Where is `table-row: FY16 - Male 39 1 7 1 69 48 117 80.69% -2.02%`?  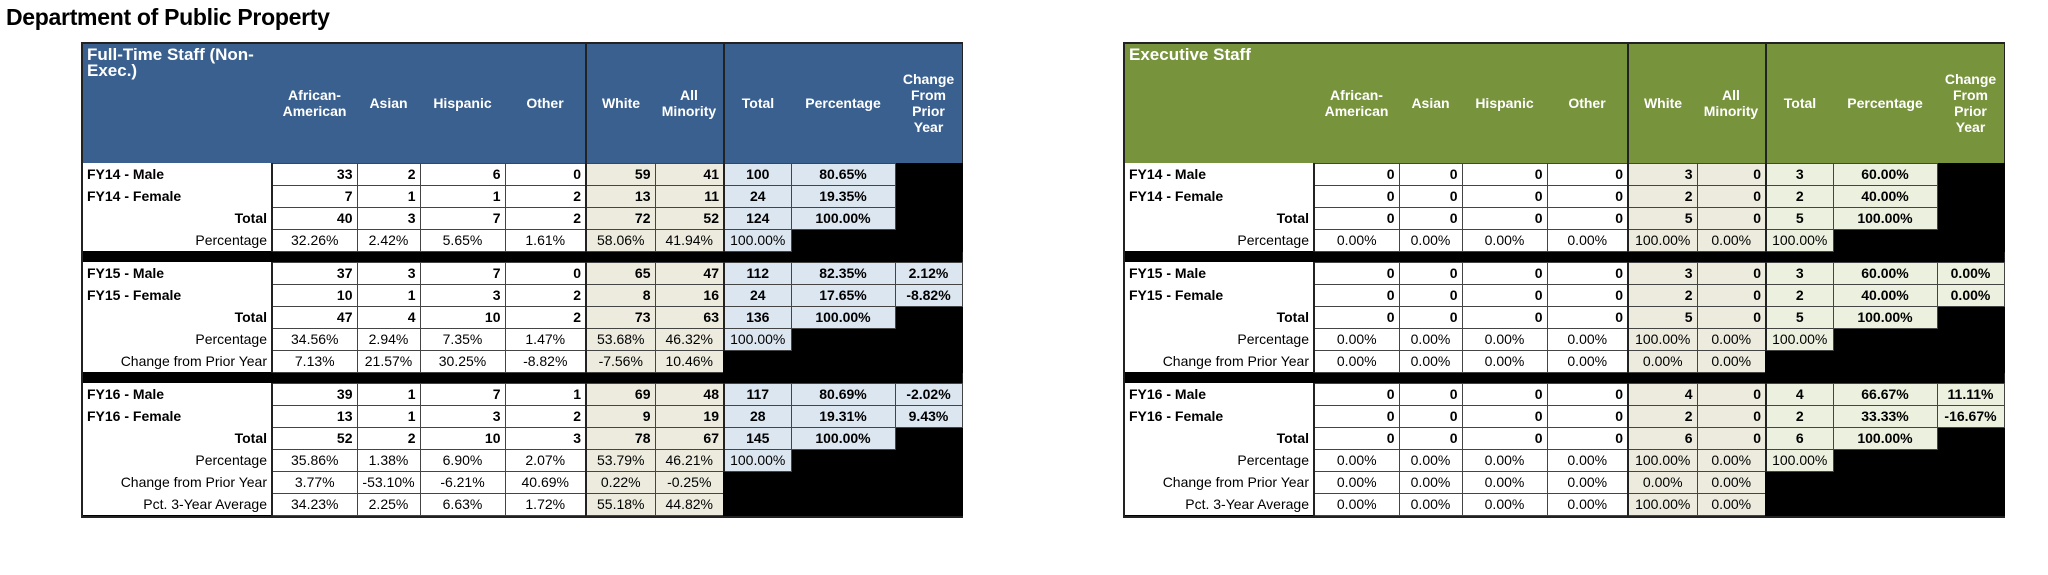 table-row: FY16 - Male 39 1 7 1 69 48 117 80.69% -2.02% is located at coordinates (523, 394).